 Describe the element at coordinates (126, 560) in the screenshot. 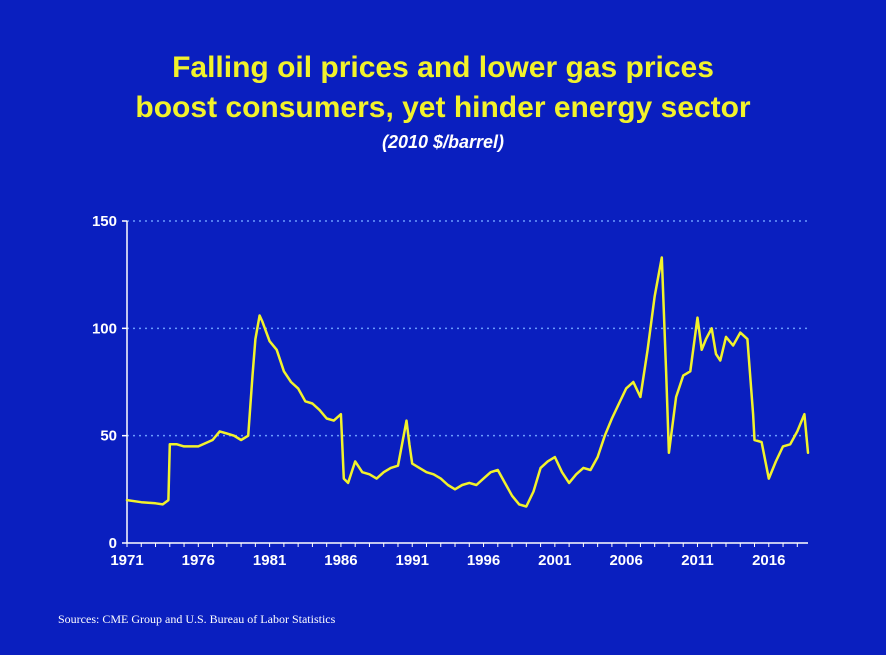

I see `x-tick-label-1971: 1971` at that location.